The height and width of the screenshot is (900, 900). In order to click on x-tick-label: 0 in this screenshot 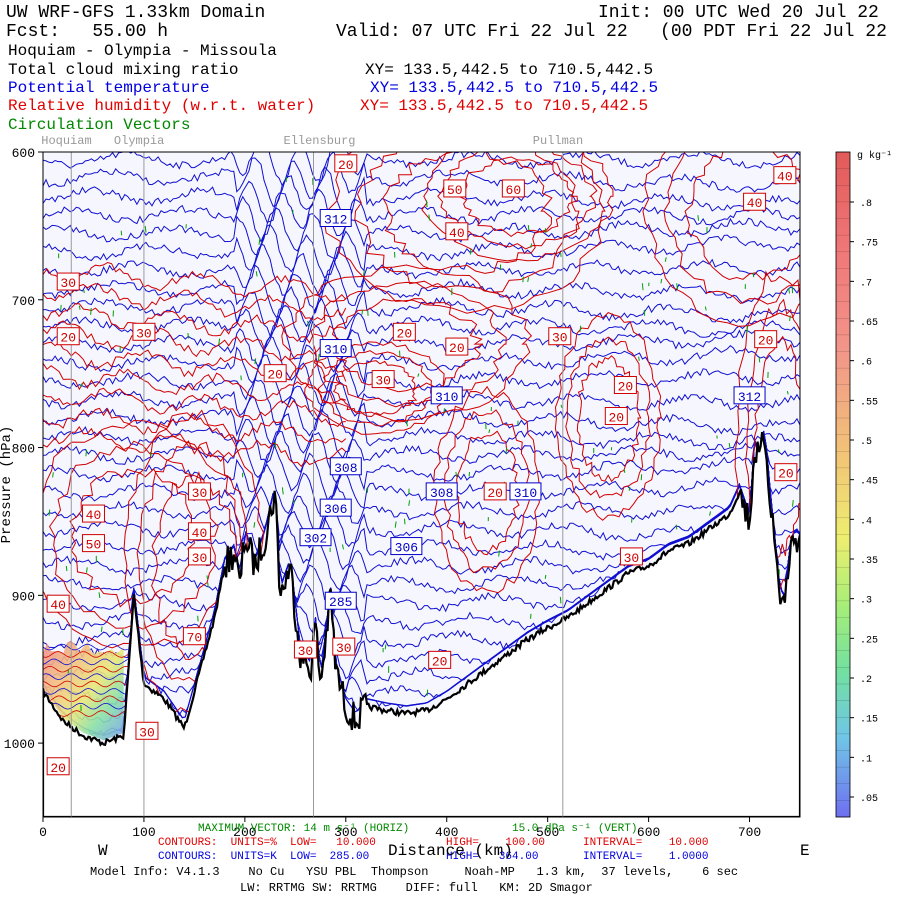, I will do `click(43, 832)`.